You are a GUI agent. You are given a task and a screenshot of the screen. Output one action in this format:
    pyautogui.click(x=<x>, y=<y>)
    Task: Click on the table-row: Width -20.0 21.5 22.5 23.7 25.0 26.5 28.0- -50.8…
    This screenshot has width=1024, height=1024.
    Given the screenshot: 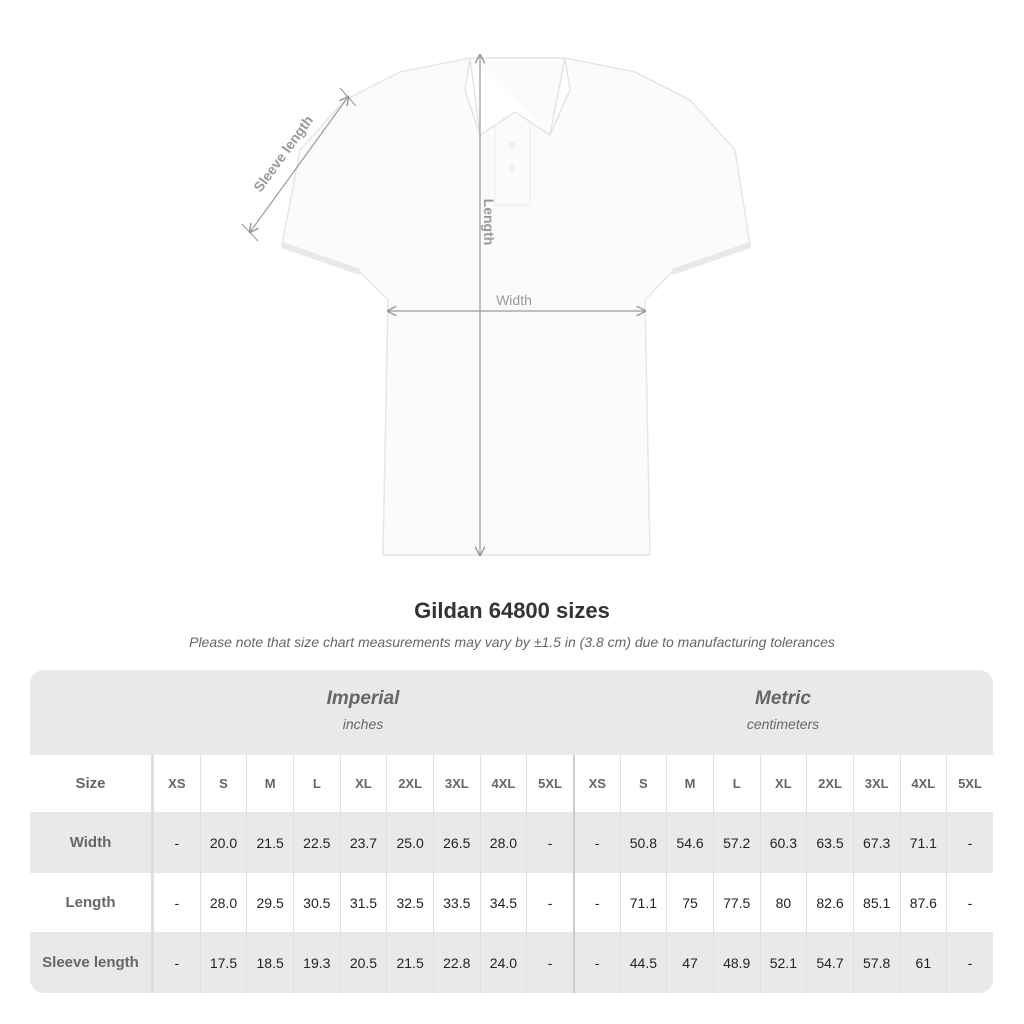 What is the action you would take?
    pyautogui.click(x=511, y=842)
    